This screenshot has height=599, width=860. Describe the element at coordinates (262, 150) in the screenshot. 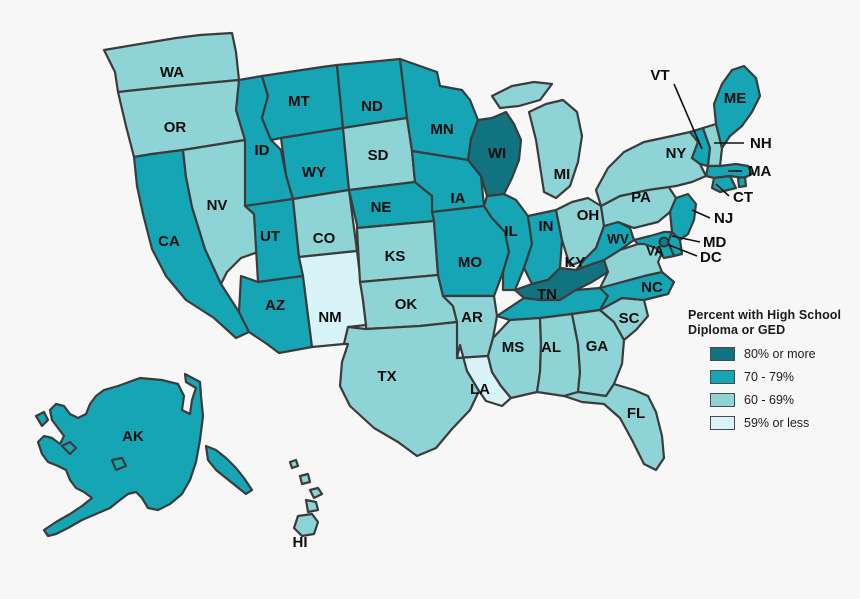

I see `state-label-ID: ID` at that location.